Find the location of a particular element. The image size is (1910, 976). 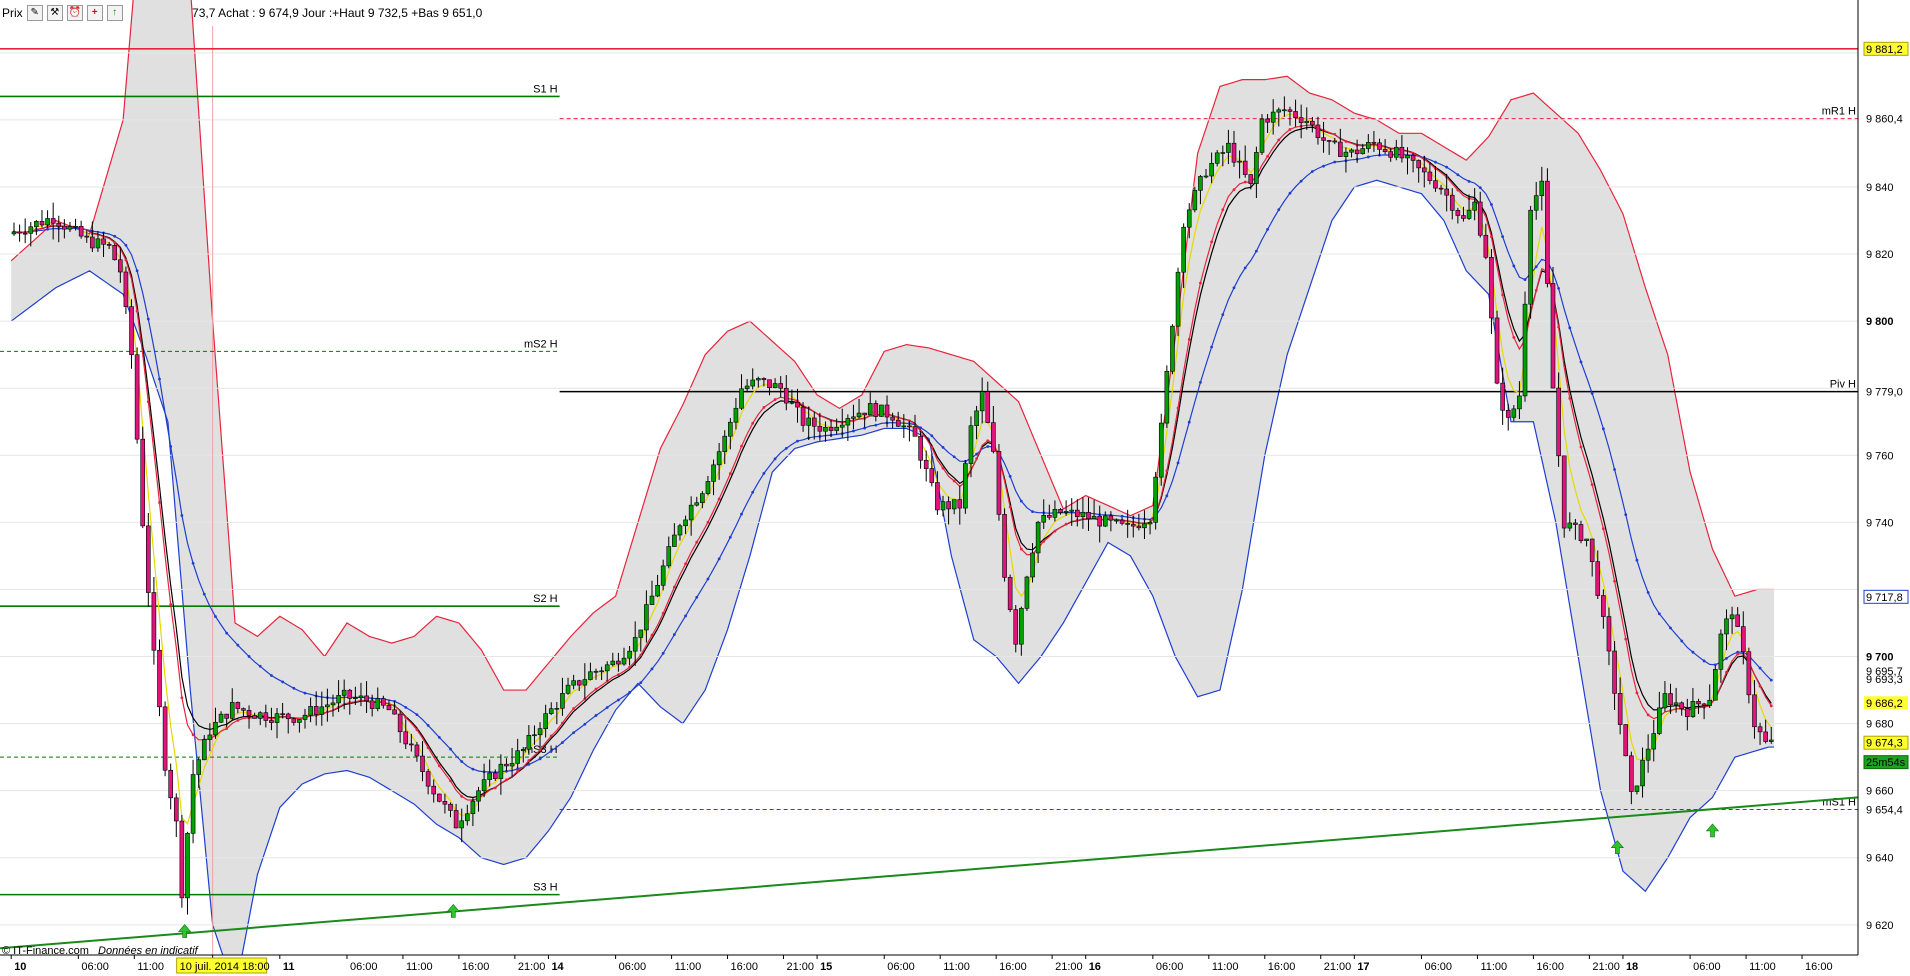

tools-icon: ⚒ is located at coordinates (54, 13).